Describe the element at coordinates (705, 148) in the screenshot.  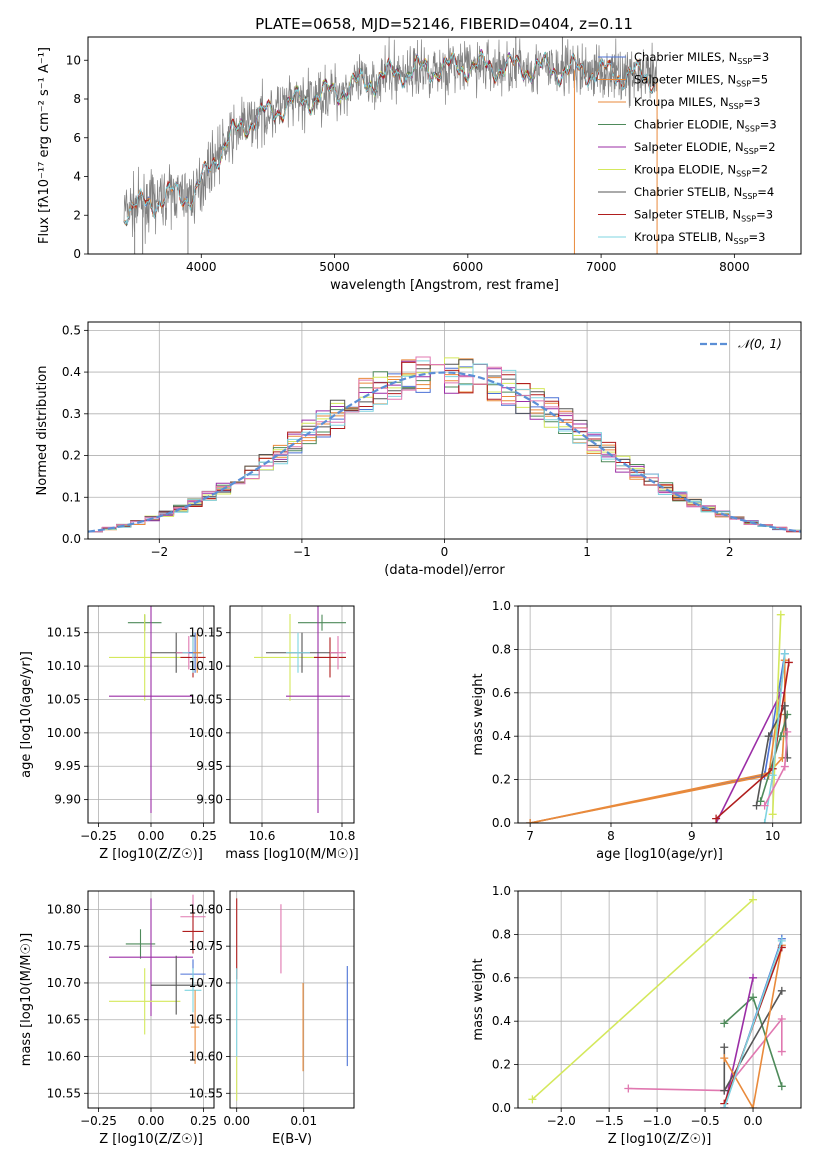
I see `legend-label: Salpeter ELODIE, NSSP=2` at that location.